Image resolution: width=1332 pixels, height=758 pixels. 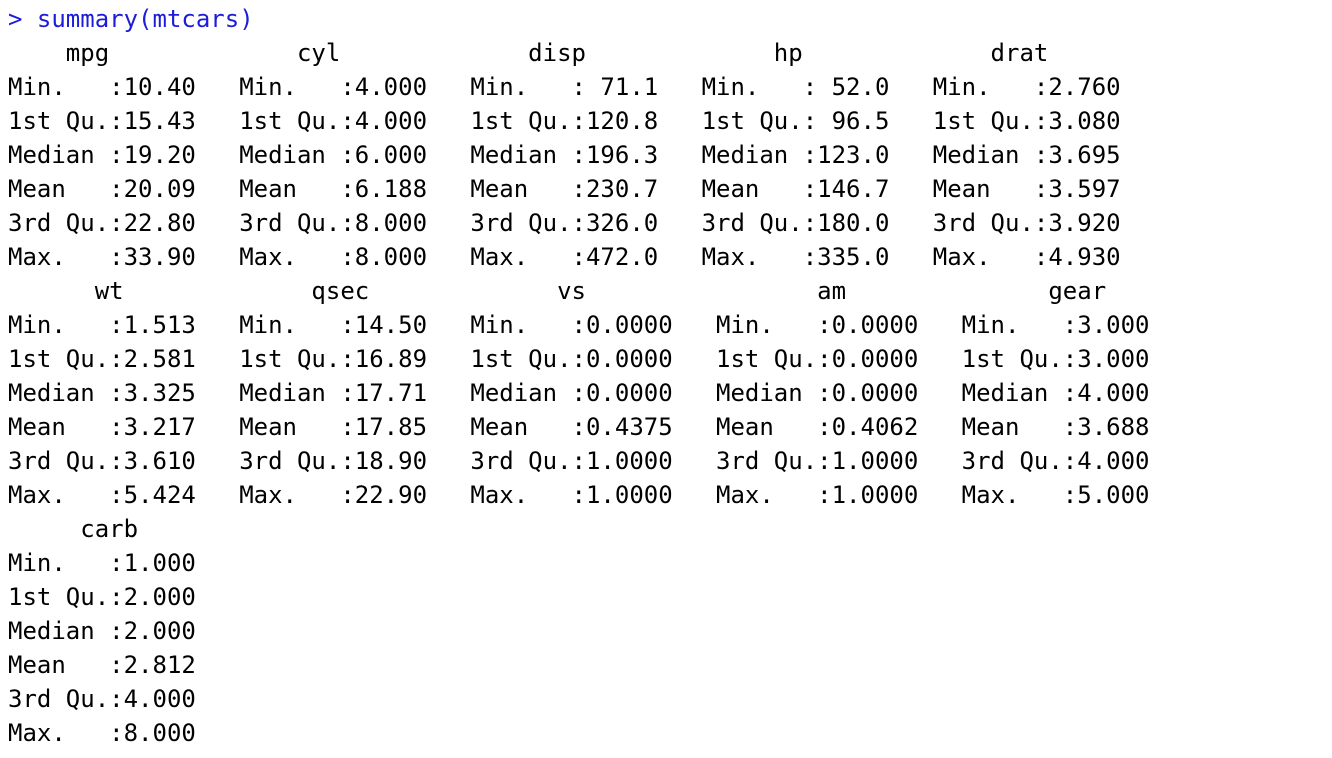 I want to click on output-line: Median :2.000, so click(x=116, y=631).